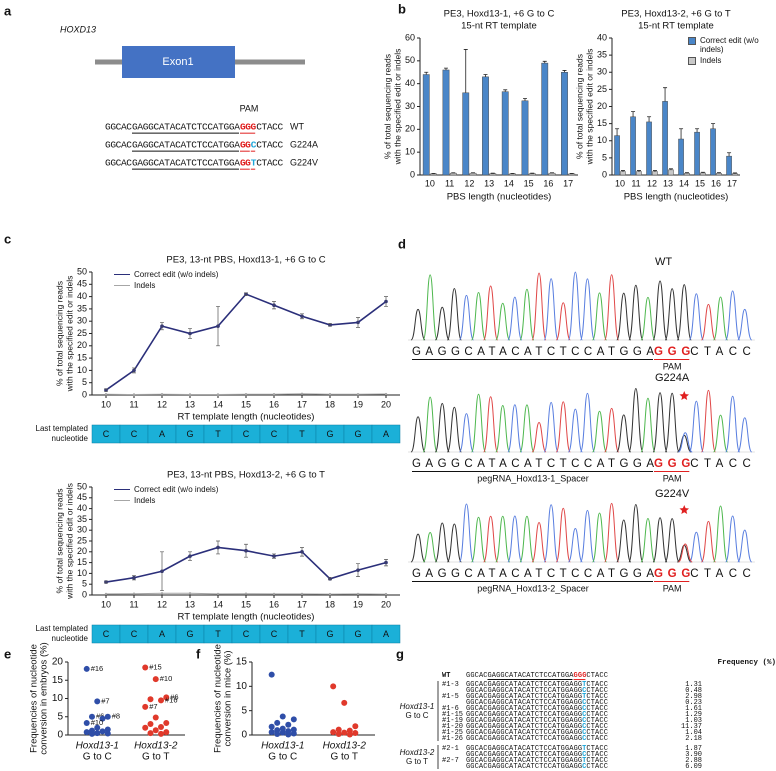  Describe the element at coordinates (82, 573) in the screenshot. I see `y-tick-label: 10` at that location.